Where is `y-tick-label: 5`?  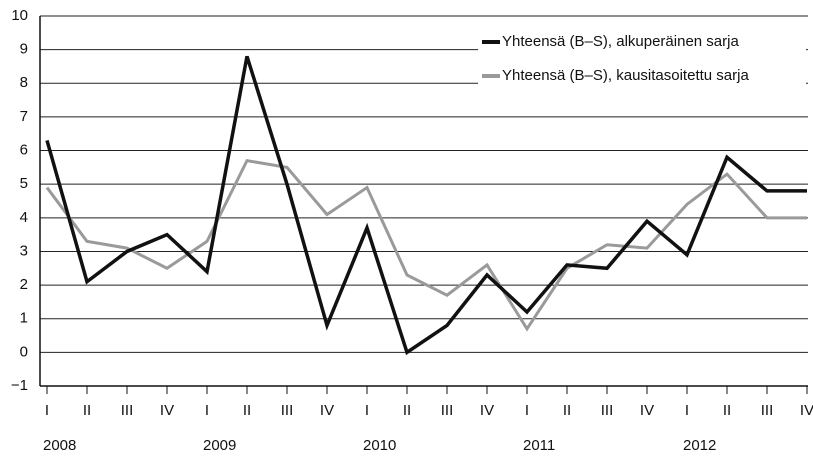
y-tick-label: 5 is located at coordinates (24, 183).